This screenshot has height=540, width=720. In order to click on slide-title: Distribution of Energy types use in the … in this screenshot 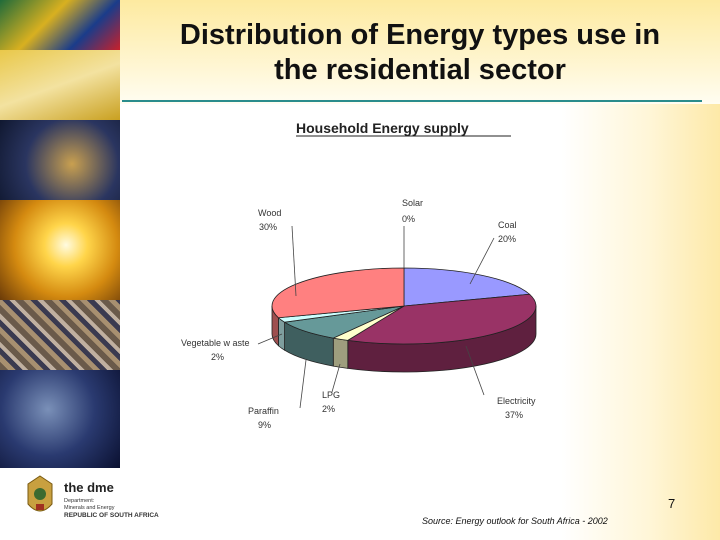, I will do `click(420, 53)`.